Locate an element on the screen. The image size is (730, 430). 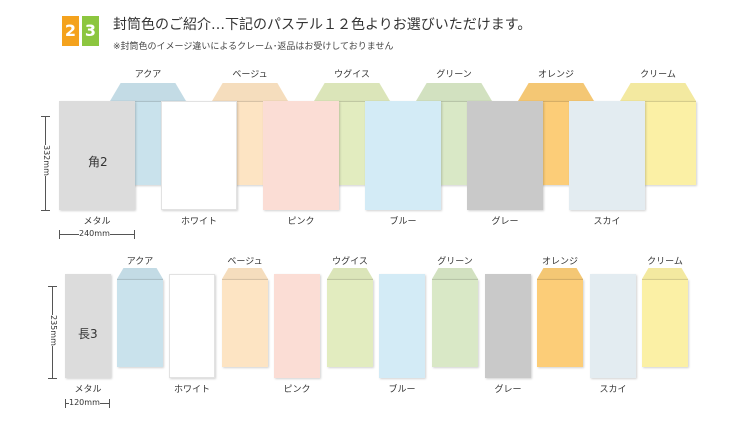
row2-height-tick-bottom is located at coordinates (52, 378).